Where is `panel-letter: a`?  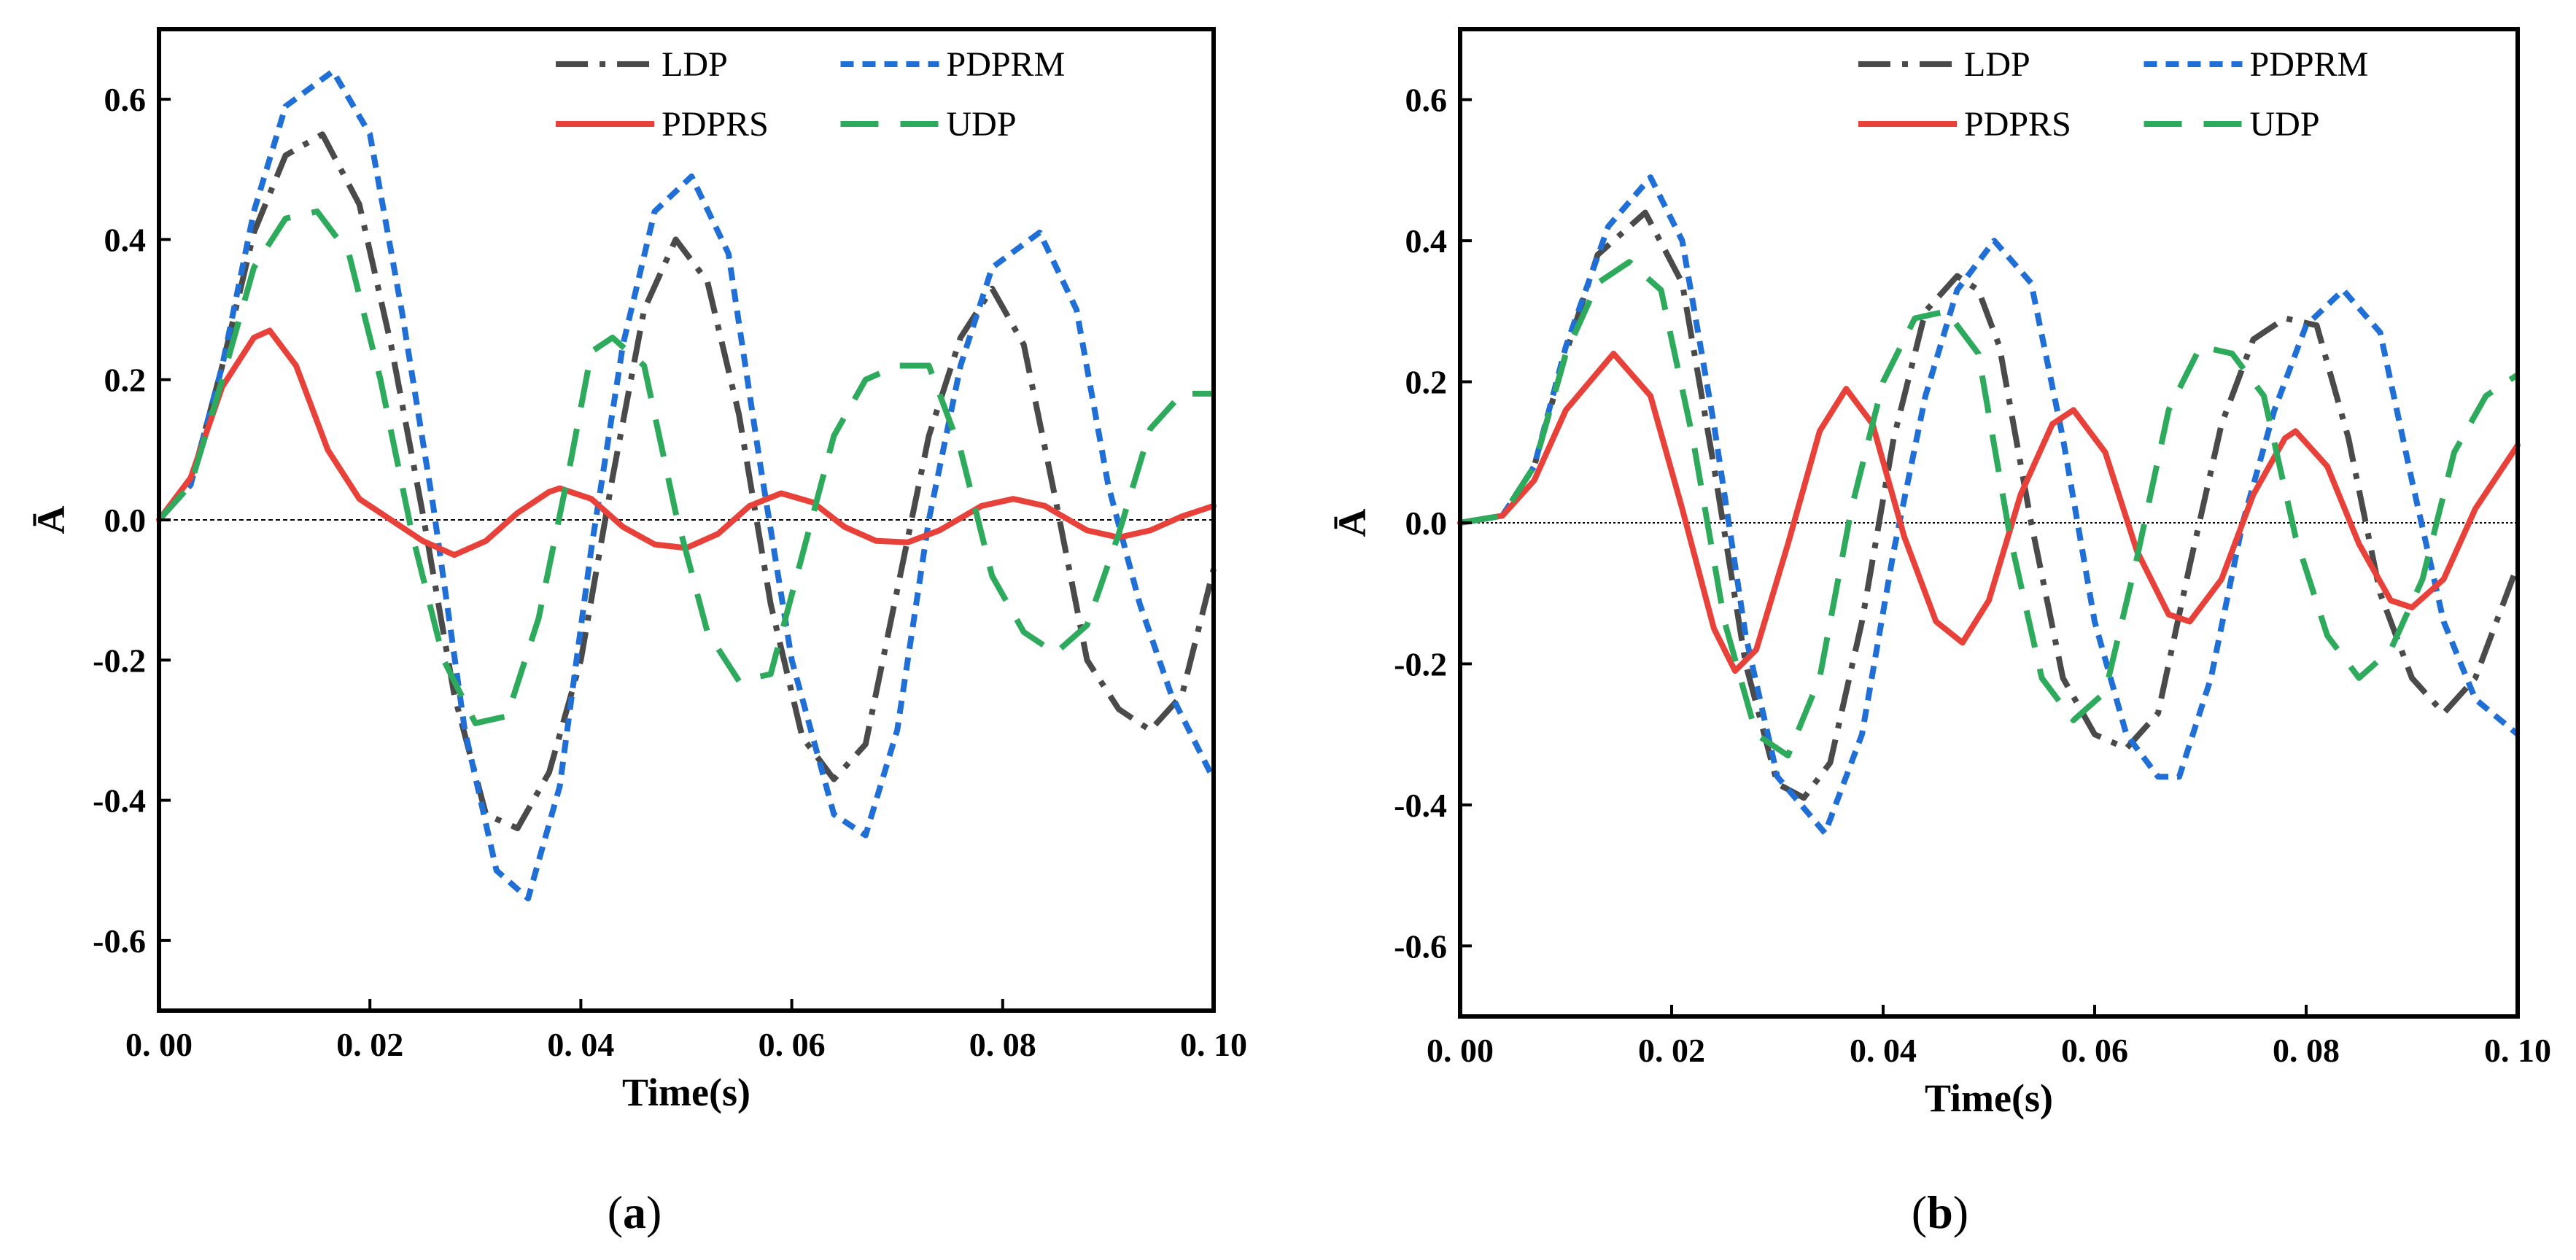 panel-letter: a is located at coordinates (635, 1212).